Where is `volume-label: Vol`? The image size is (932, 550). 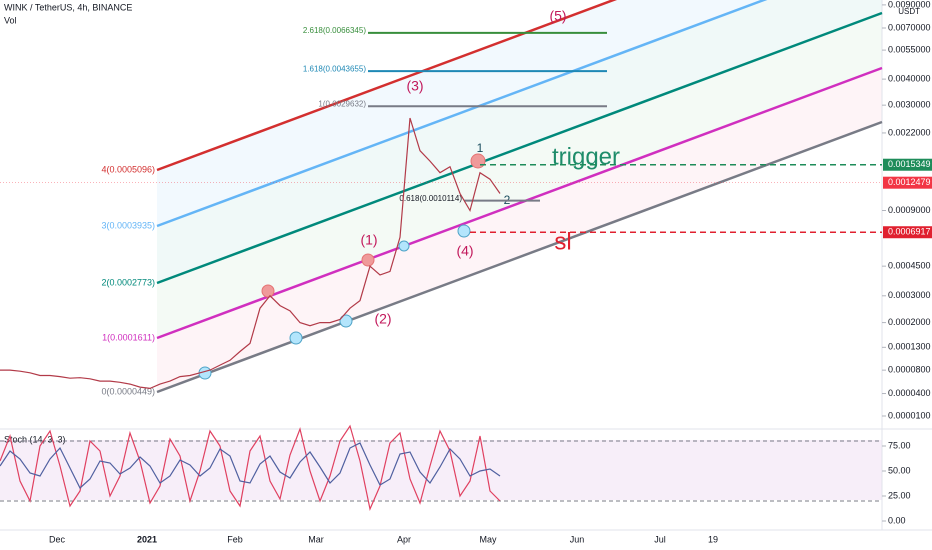
volume-label: Vol is located at coordinates (10, 20).